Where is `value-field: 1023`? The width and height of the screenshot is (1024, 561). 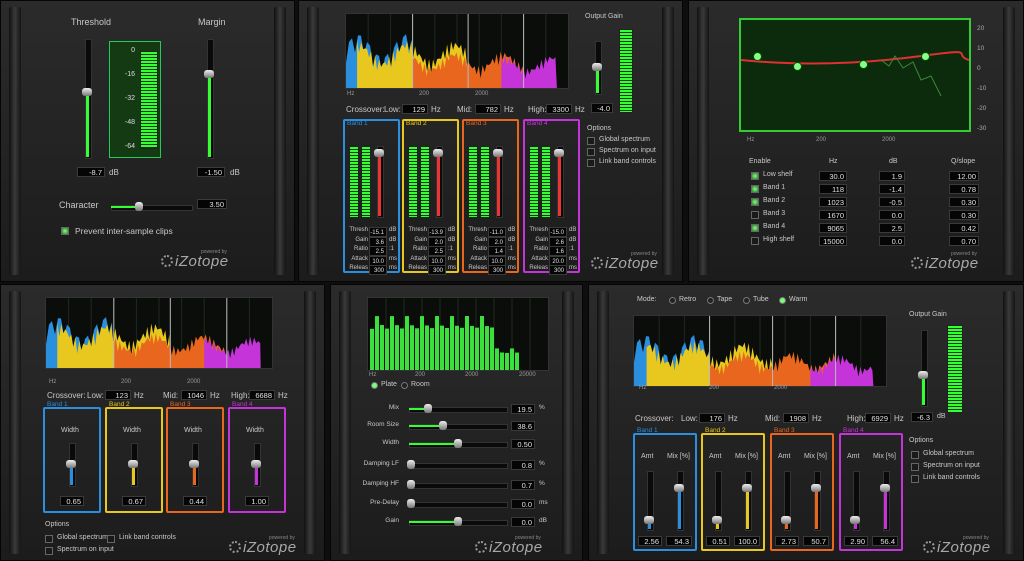
value-field: 1023 is located at coordinates (833, 202).